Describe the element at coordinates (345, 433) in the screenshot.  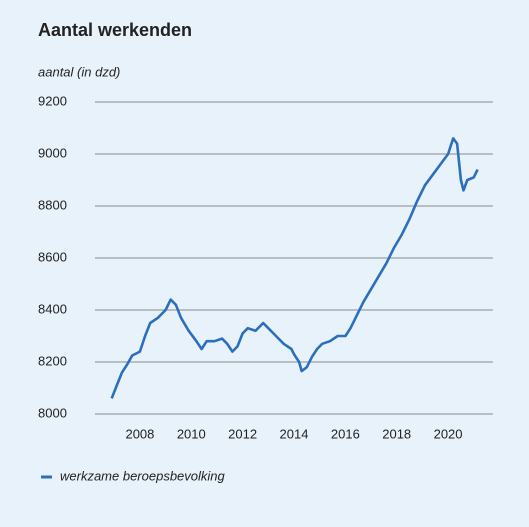
I see `x-tick-label: 2016` at that location.